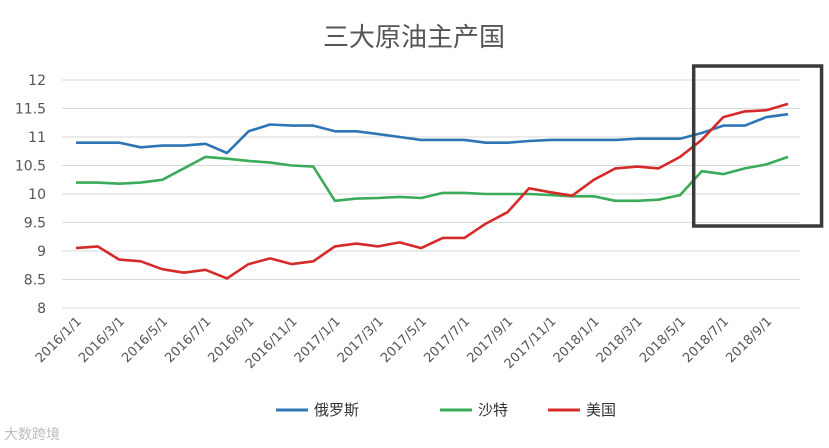 The height and width of the screenshot is (448, 829). I want to click on x-tick-label: 2018/7/1, so click(706, 340).